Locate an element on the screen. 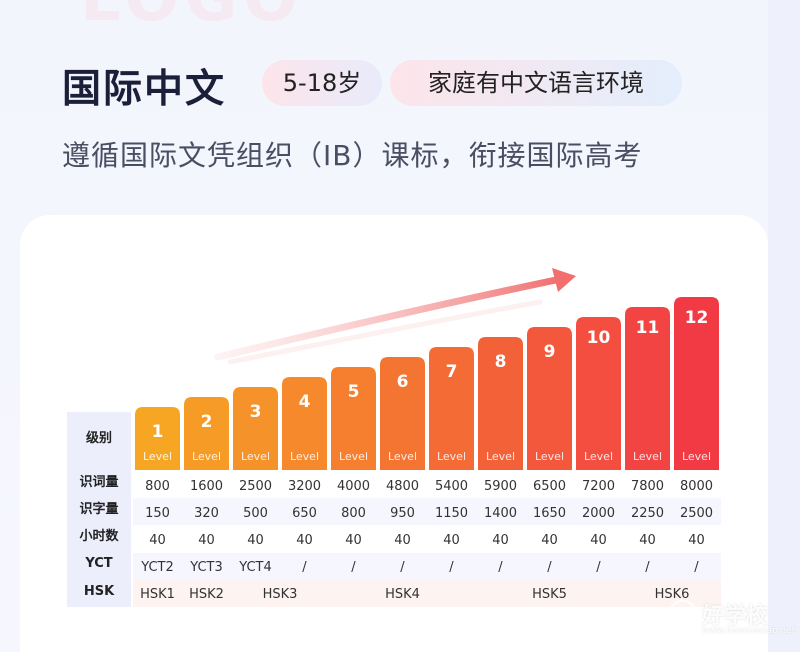  table-cell-characters: 1650 is located at coordinates (549, 513).